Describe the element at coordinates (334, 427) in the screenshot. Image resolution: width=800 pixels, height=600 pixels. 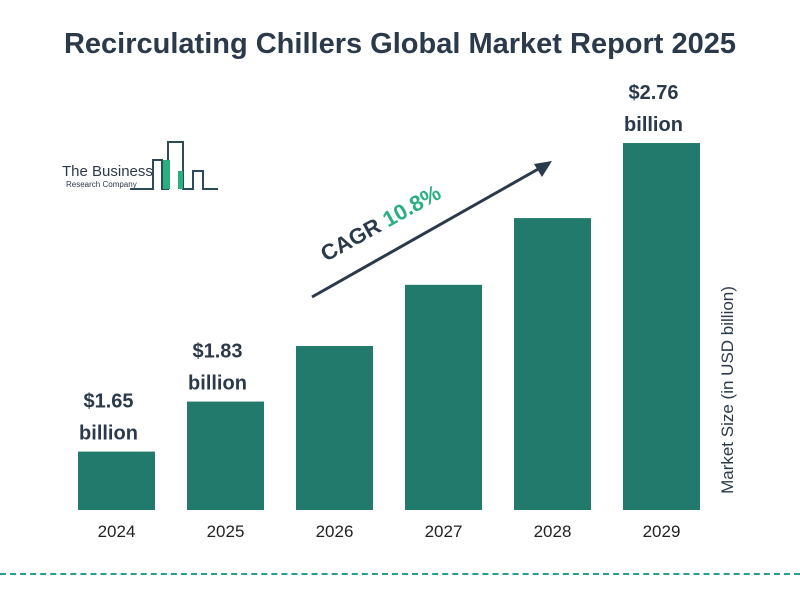
I see `bar-2026` at that location.